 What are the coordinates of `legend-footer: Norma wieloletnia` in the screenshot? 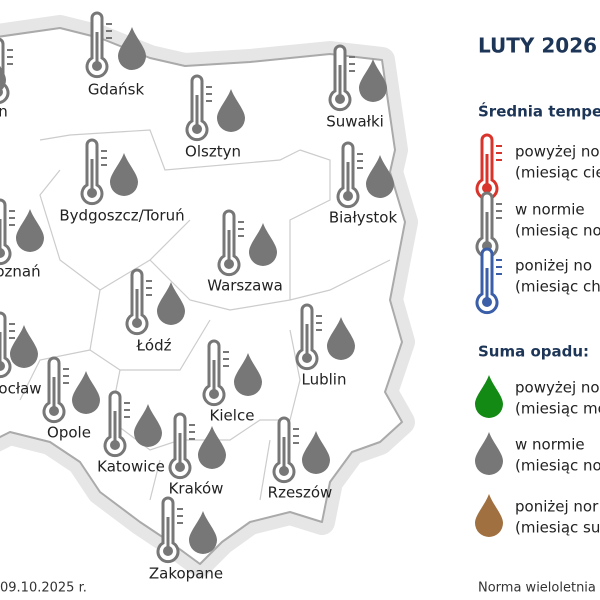 It's located at (537, 588).